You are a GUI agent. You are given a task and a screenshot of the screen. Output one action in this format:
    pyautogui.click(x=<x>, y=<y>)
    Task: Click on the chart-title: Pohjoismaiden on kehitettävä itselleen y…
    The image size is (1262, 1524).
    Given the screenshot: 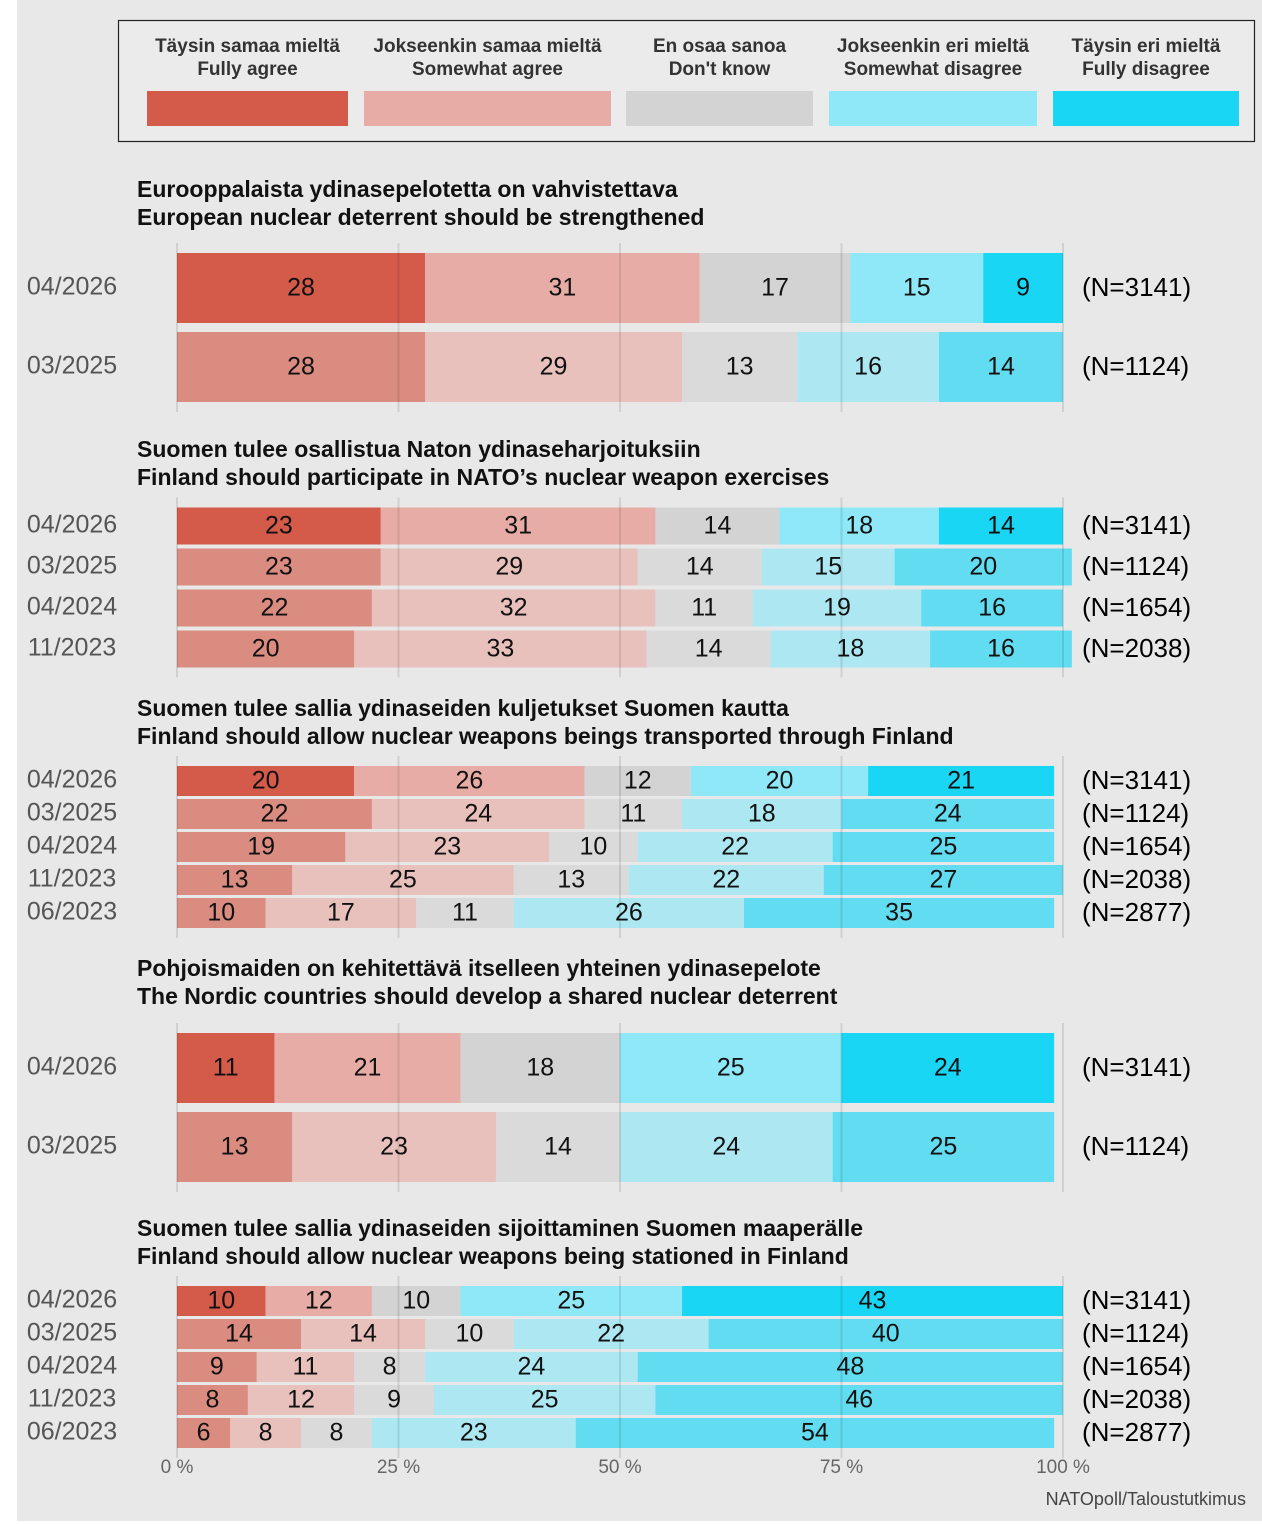 What is the action you would take?
    pyautogui.click(x=479, y=968)
    